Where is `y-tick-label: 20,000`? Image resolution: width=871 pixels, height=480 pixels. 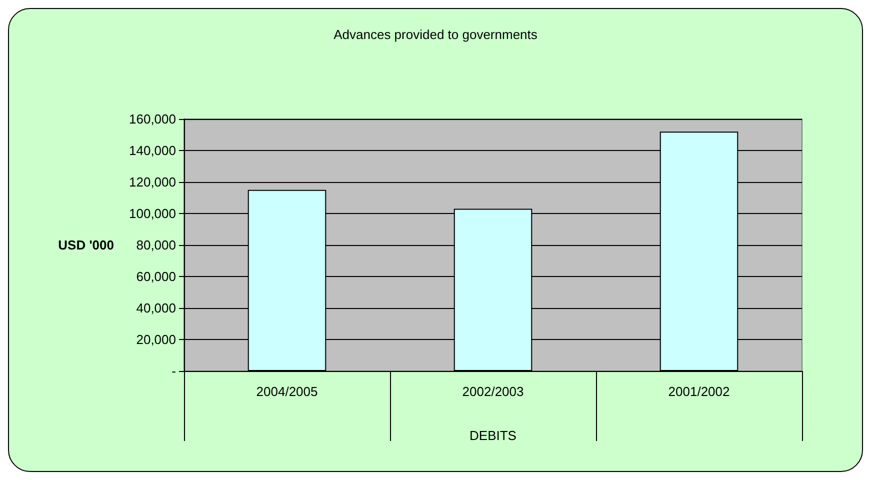 y-tick-label: 20,000 is located at coordinates (156, 339).